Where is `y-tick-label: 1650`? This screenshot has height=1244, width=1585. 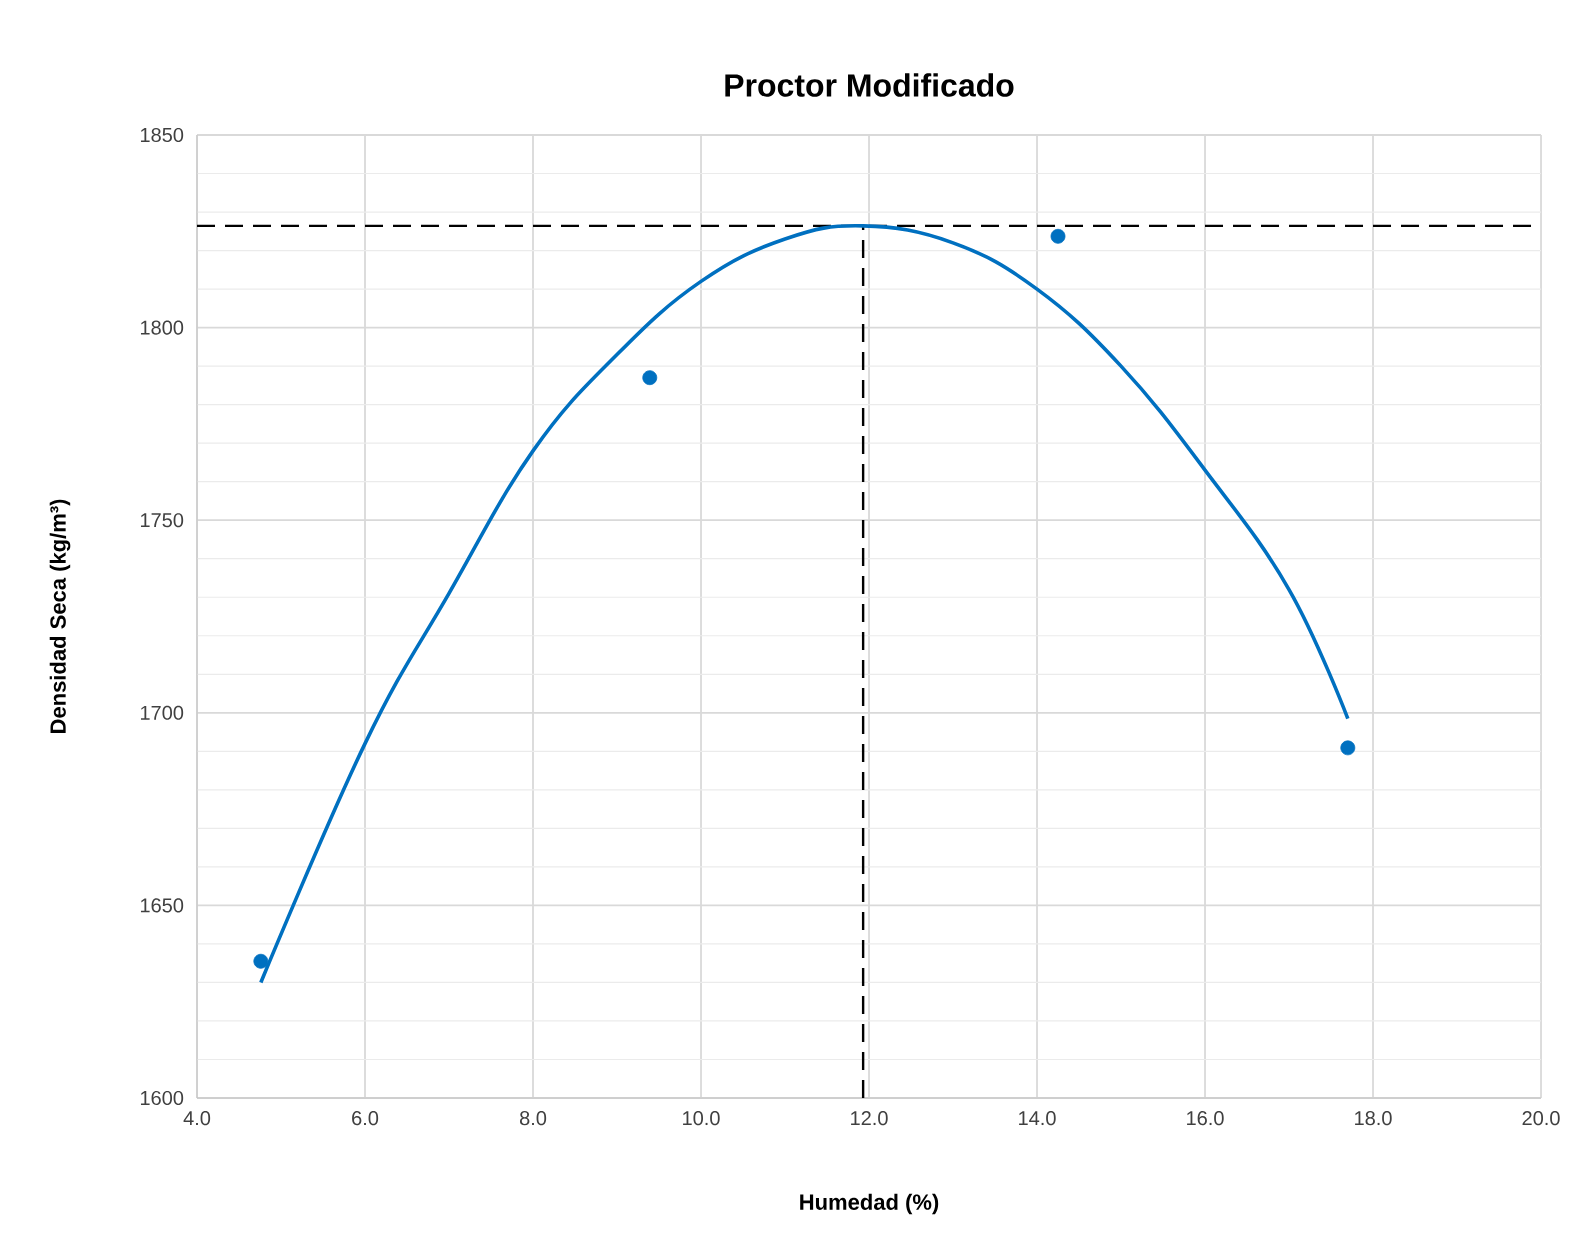
y-tick-label: 1650 is located at coordinates (162, 905).